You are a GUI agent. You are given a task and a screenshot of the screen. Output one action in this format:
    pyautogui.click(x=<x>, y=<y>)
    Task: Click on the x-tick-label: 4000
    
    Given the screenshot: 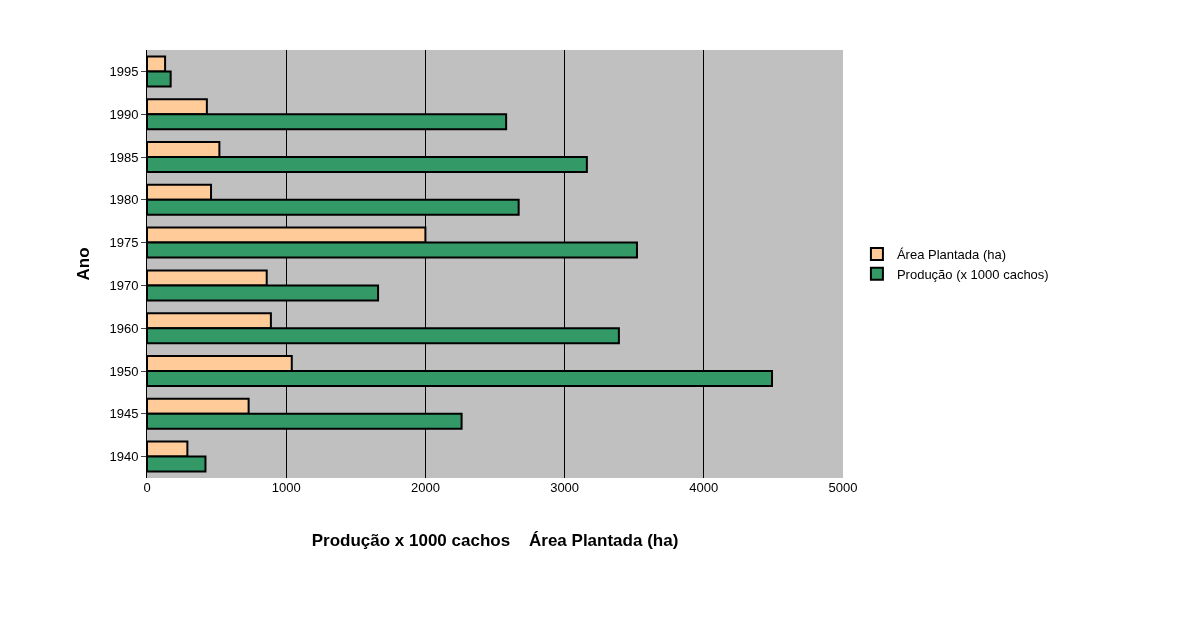 What is the action you would take?
    pyautogui.click(x=704, y=487)
    